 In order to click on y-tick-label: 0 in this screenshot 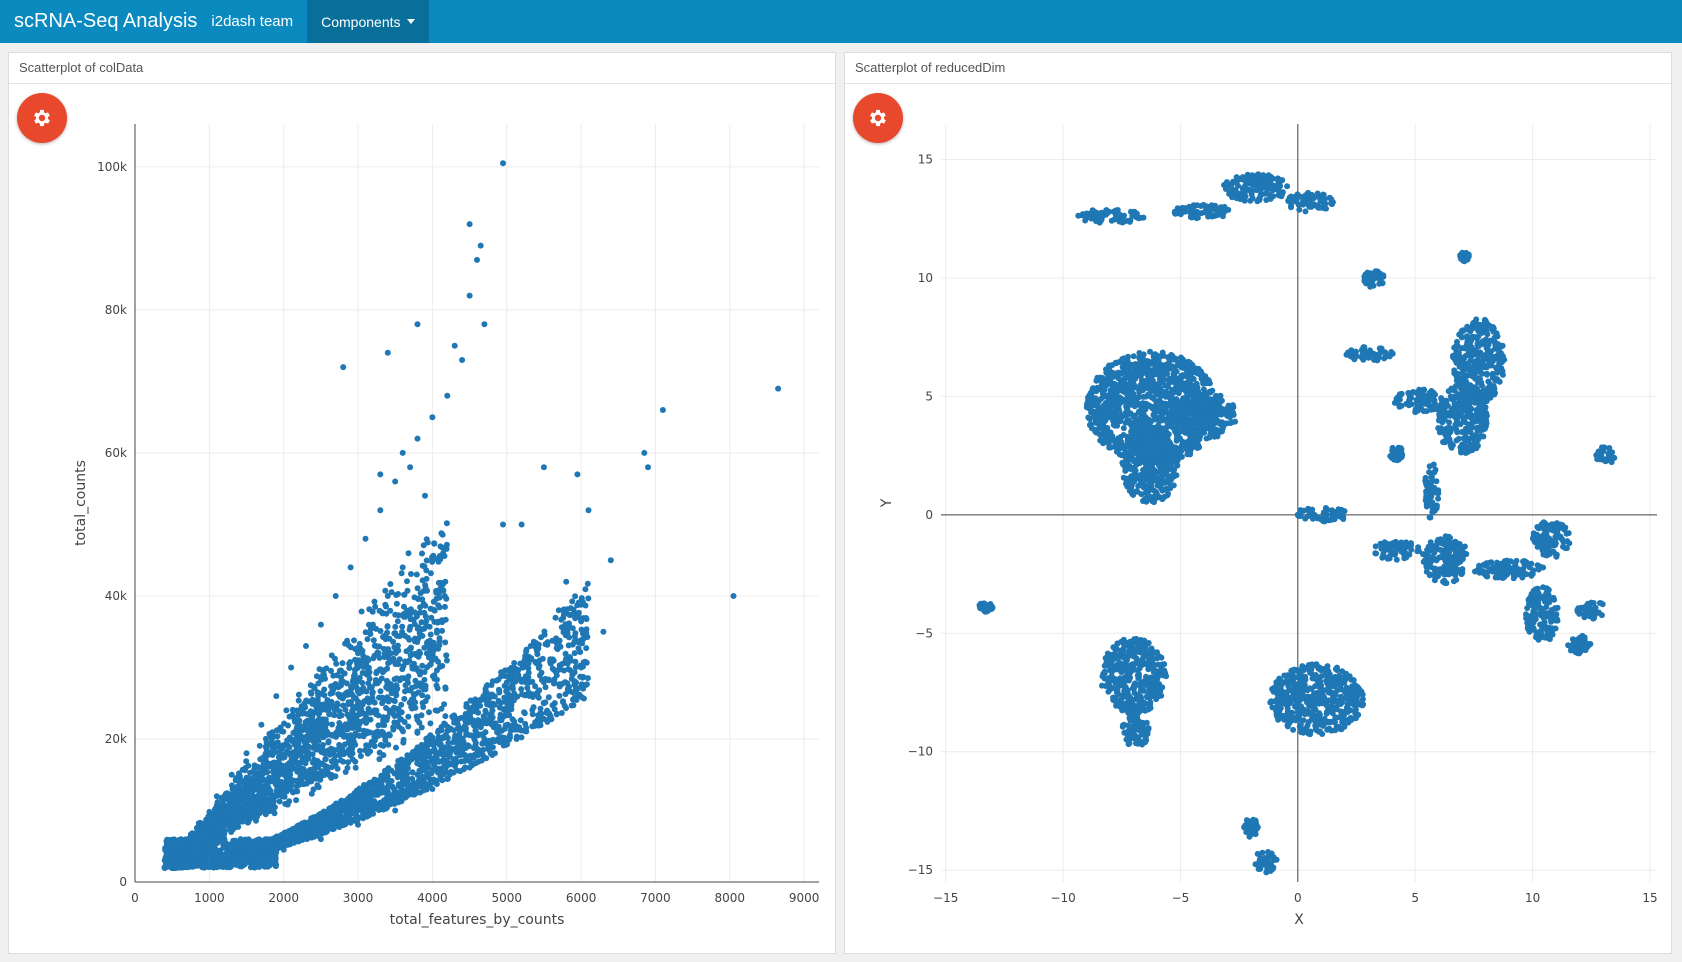, I will do `click(123, 882)`.